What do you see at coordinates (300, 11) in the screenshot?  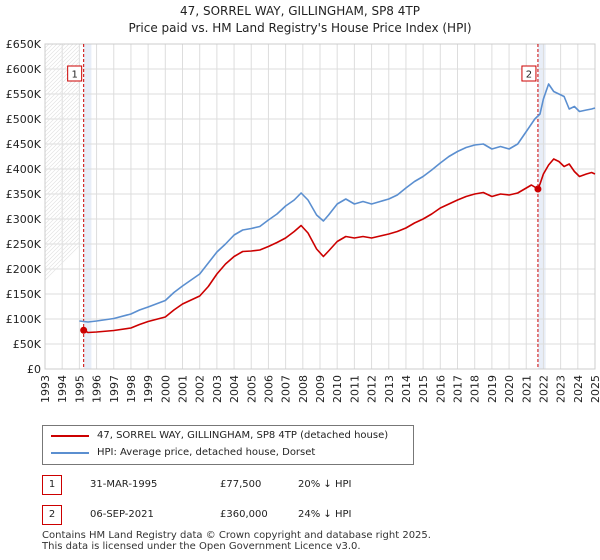 I see `chart-title: 47, SORREL WAY, GILLINGHAM, SP8 4TP` at bounding box center [300, 11].